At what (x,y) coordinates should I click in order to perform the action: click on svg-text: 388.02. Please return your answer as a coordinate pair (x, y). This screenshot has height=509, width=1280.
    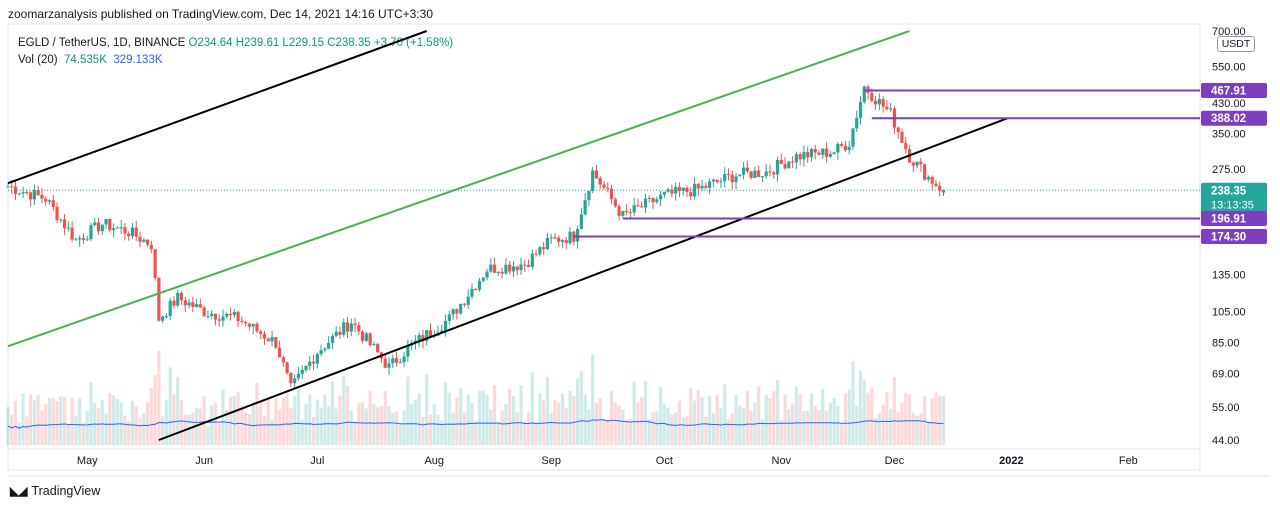
    Looking at the image, I should click on (1228, 119).